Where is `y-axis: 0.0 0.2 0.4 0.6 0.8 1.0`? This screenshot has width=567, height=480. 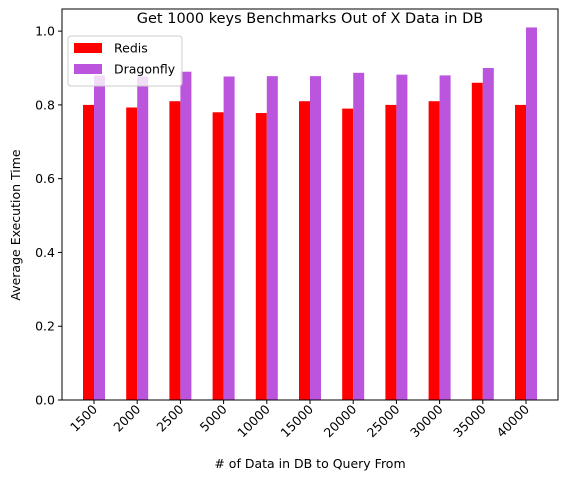
y-axis: 0.0 0.2 0.4 0.6 0.8 1.0 is located at coordinates (48, 216).